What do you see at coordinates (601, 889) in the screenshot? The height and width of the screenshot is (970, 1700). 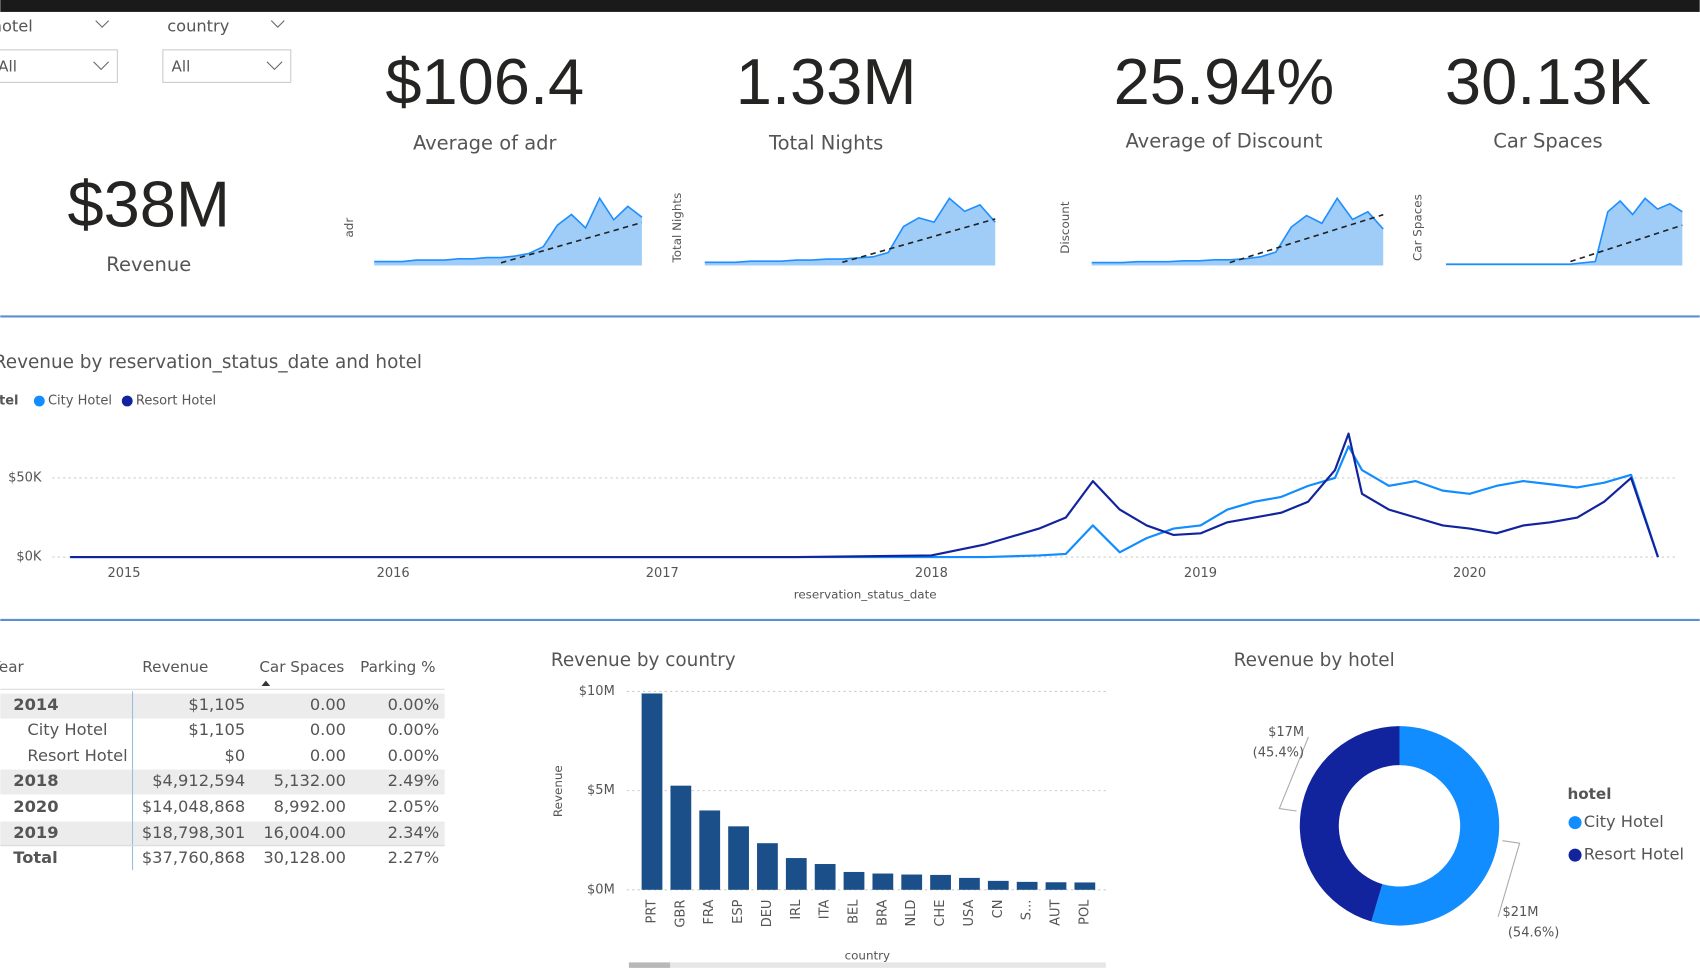 I see `y-tick-label: $0M` at bounding box center [601, 889].